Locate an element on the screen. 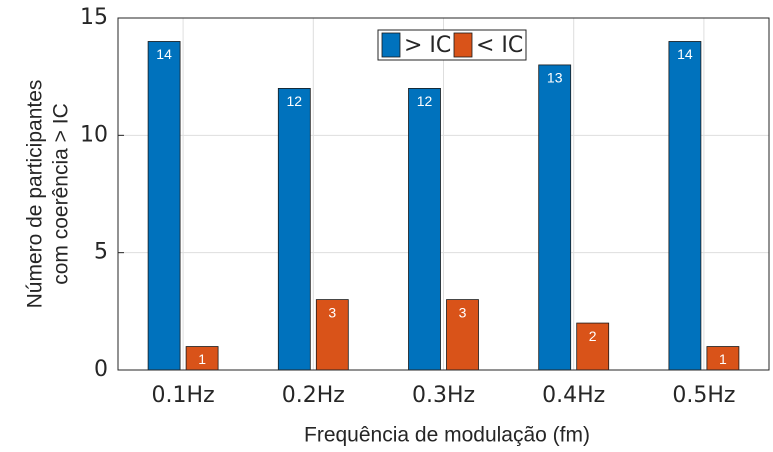  x-axis-label: Frequência de modulação (fm) is located at coordinates (447, 435).